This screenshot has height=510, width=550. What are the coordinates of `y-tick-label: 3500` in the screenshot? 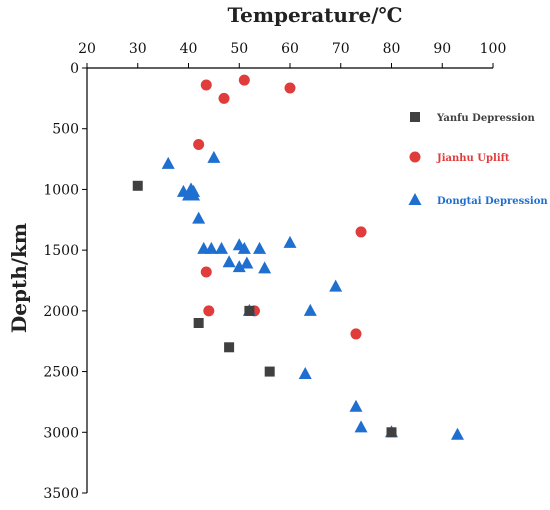 It's located at (61, 494).